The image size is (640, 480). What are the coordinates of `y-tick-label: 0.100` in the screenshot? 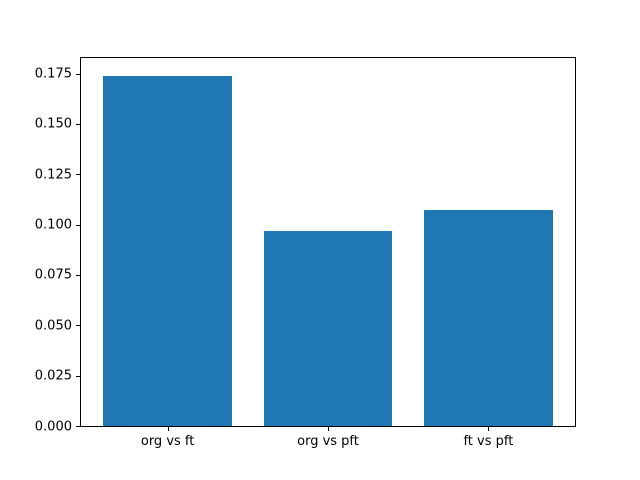 It's located at (53, 225).